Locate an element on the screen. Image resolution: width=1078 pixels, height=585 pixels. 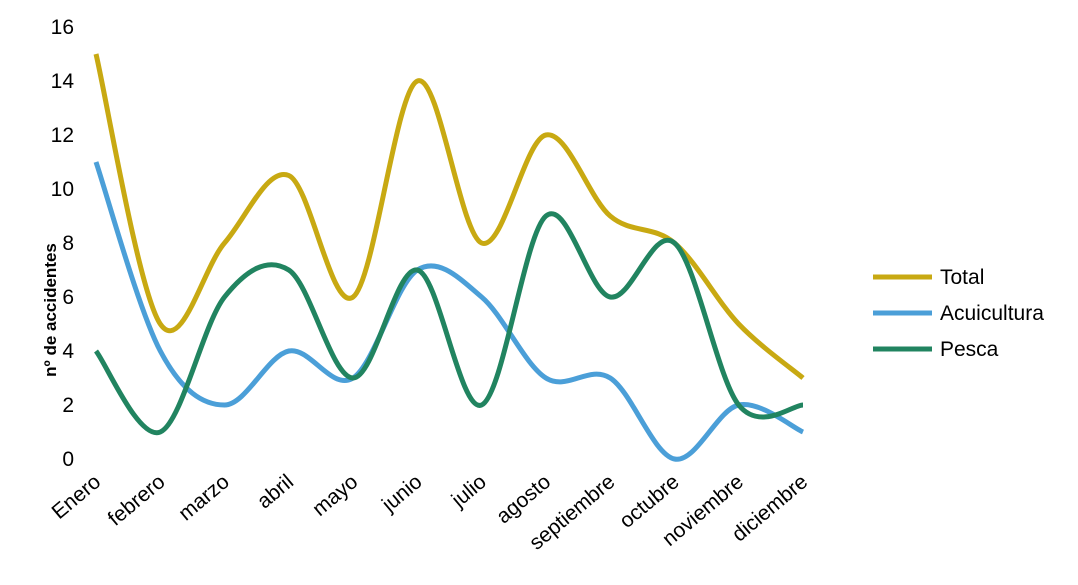
x-tick-label: febrero is located at coordinates (137, 500).